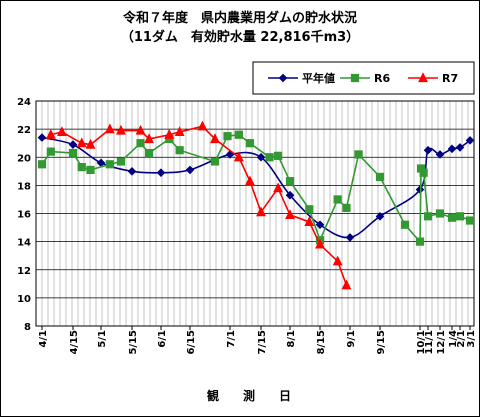 The width and height of the screenshot is (480, 417). What do you see at coordinates (453, 339) in the screenshot?
I see `x-tick-label: 1/4` at bounding box center [453, 339].